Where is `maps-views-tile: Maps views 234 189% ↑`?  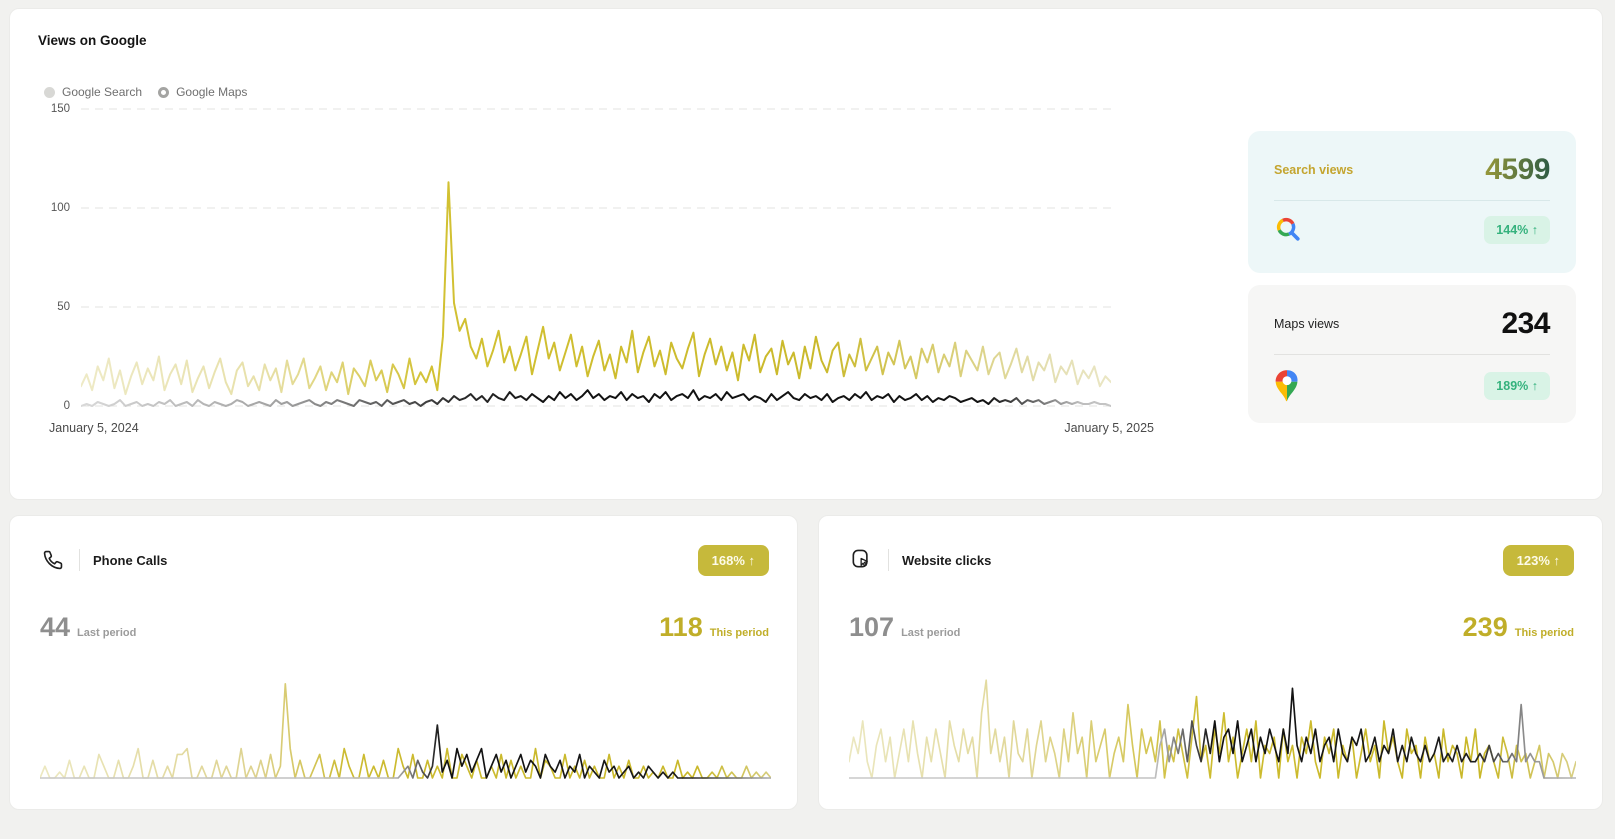
maps-views-tile: Maps views 234 189% ↑ is located at coordinates (1412, 354).